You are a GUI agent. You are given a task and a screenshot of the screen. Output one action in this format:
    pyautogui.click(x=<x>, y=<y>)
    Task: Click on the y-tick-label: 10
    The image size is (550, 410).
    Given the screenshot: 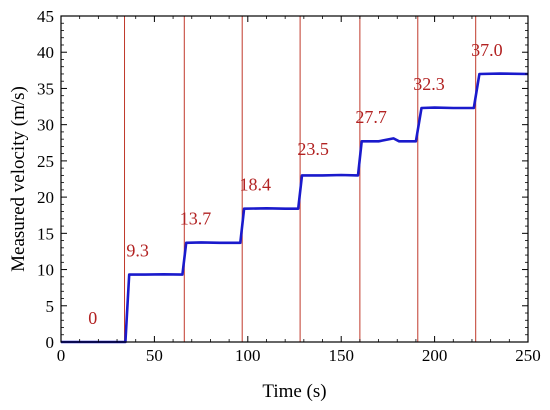 What is the action you would take?
    pyautogui.click(x=45, y=270)
    